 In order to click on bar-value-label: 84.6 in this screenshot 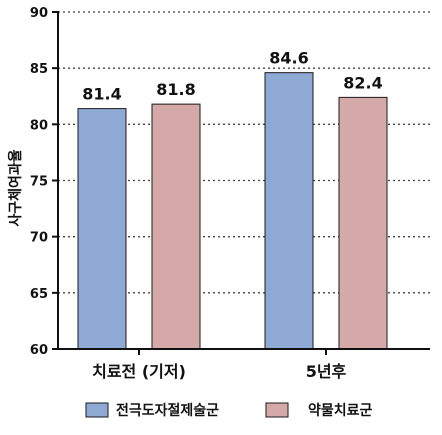, I will do `click(288, 58)`.